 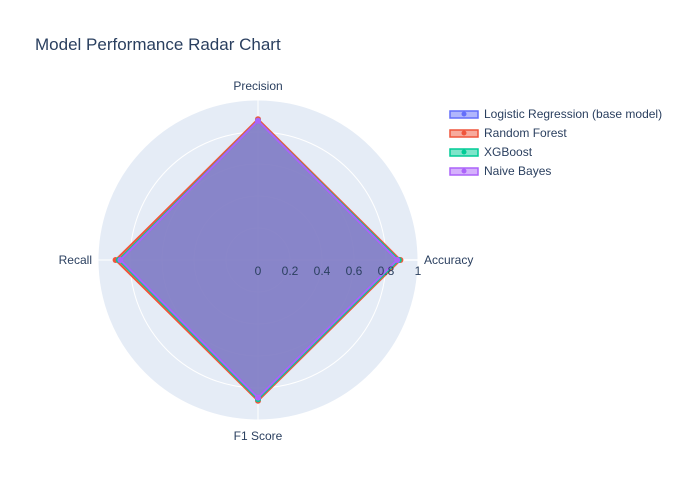 What do you see at coordinates (354, 271) in the screenshot?
I see `radial-tick-label: 0.6` at bounding box center [354, 271].